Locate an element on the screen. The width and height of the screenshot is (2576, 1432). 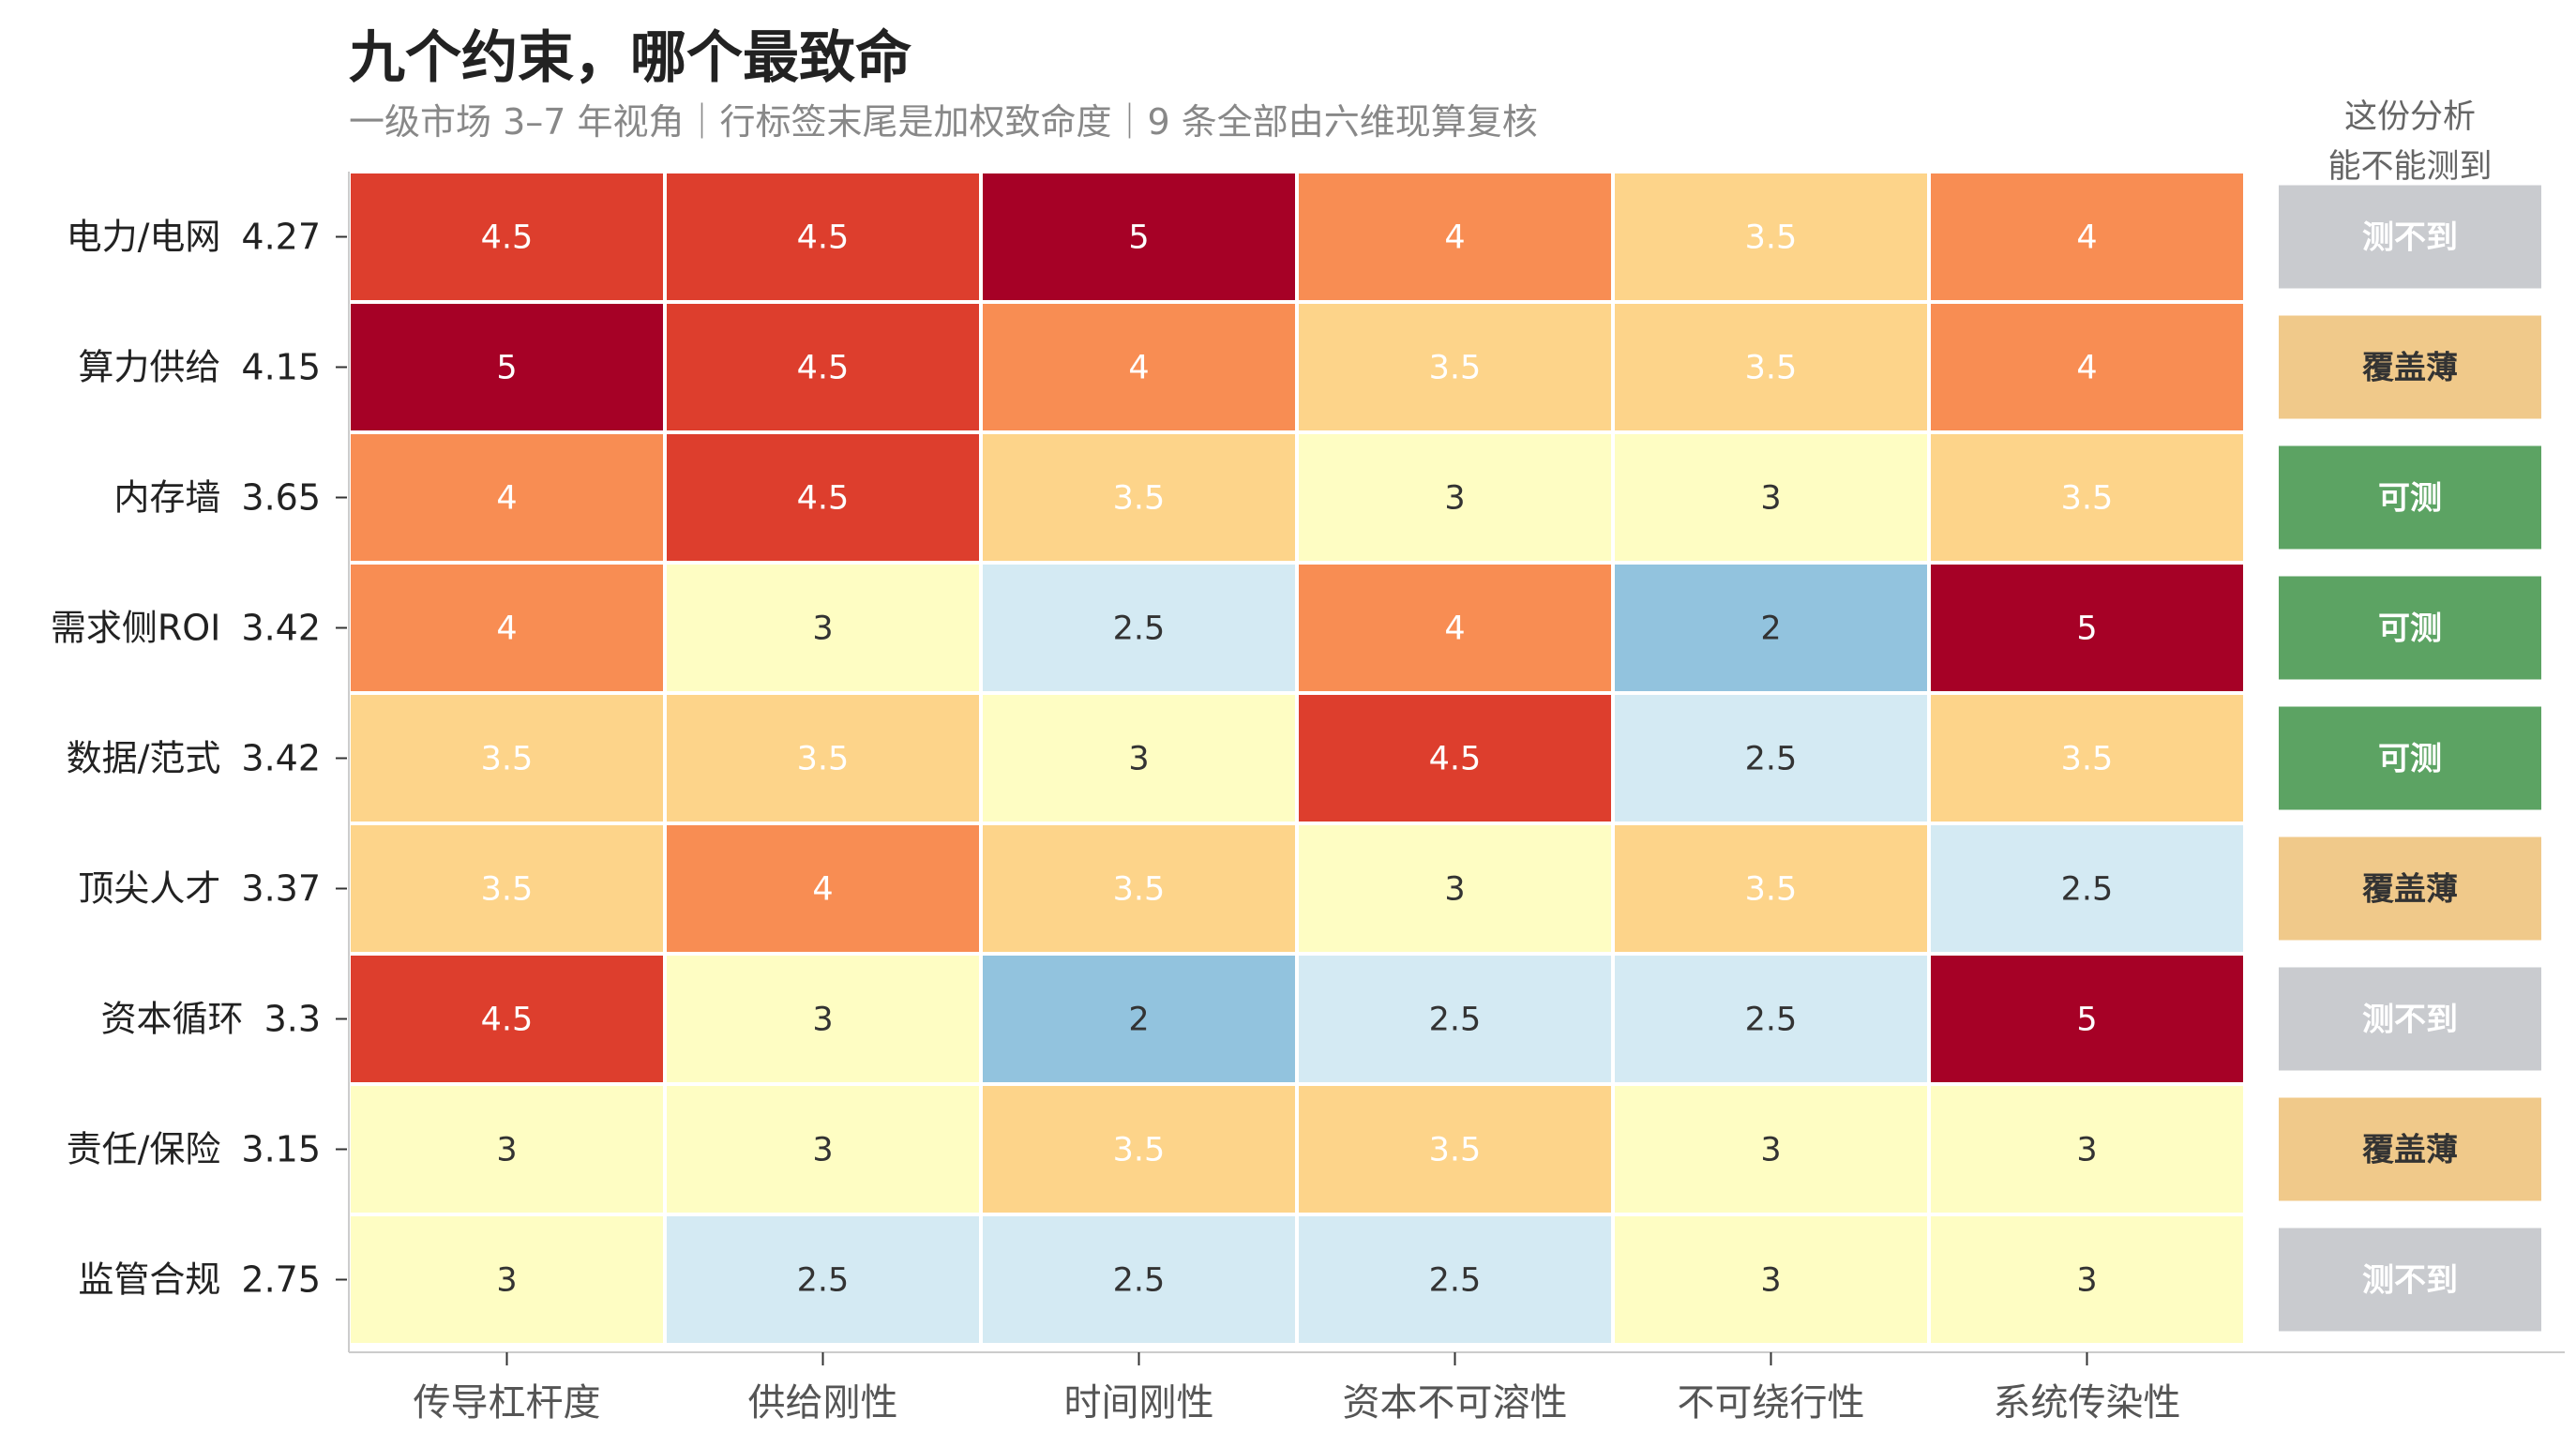
column-label: 不可绕行性 is located at coordinates (1771, 1402).